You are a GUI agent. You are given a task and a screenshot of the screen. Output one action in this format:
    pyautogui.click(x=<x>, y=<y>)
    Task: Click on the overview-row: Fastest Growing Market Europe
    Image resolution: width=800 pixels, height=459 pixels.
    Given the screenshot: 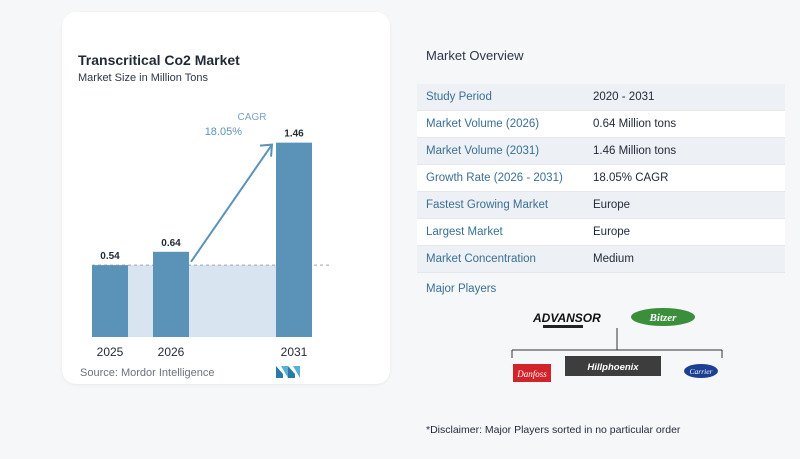 What is the action you would take?
    pyautogui.click(x=601, y=205)
    